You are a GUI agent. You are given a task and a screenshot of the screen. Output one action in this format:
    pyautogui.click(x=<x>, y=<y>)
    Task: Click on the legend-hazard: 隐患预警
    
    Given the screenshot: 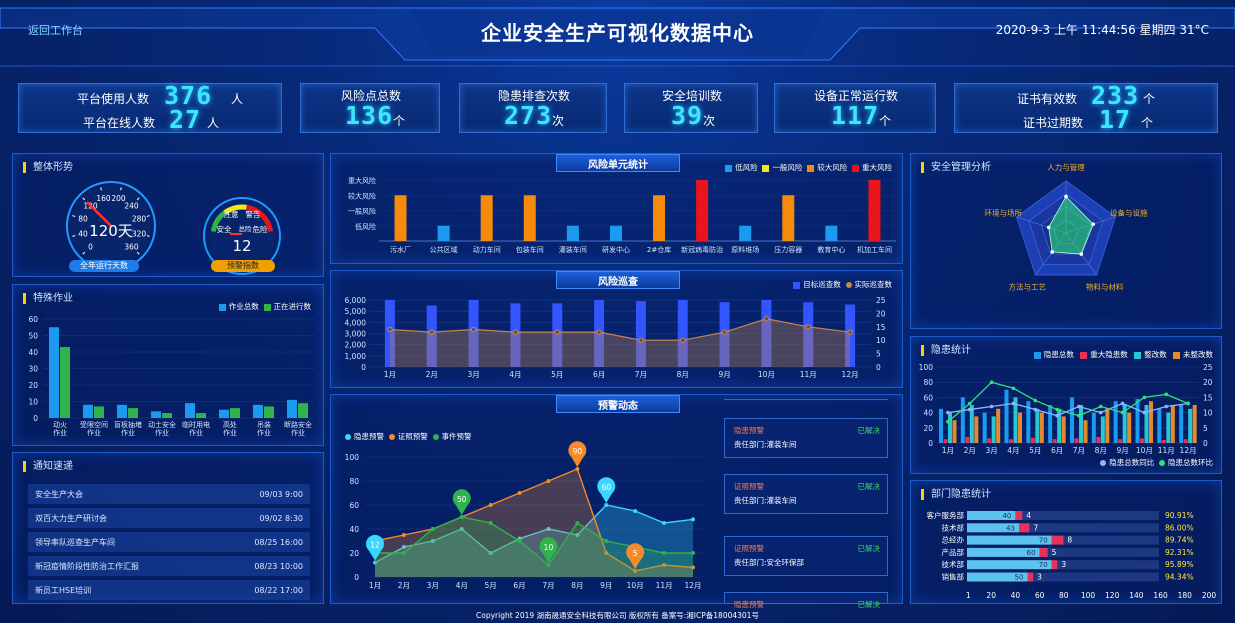 What is the action you would take?
    pyautogui.click(x=369, y=436)
    